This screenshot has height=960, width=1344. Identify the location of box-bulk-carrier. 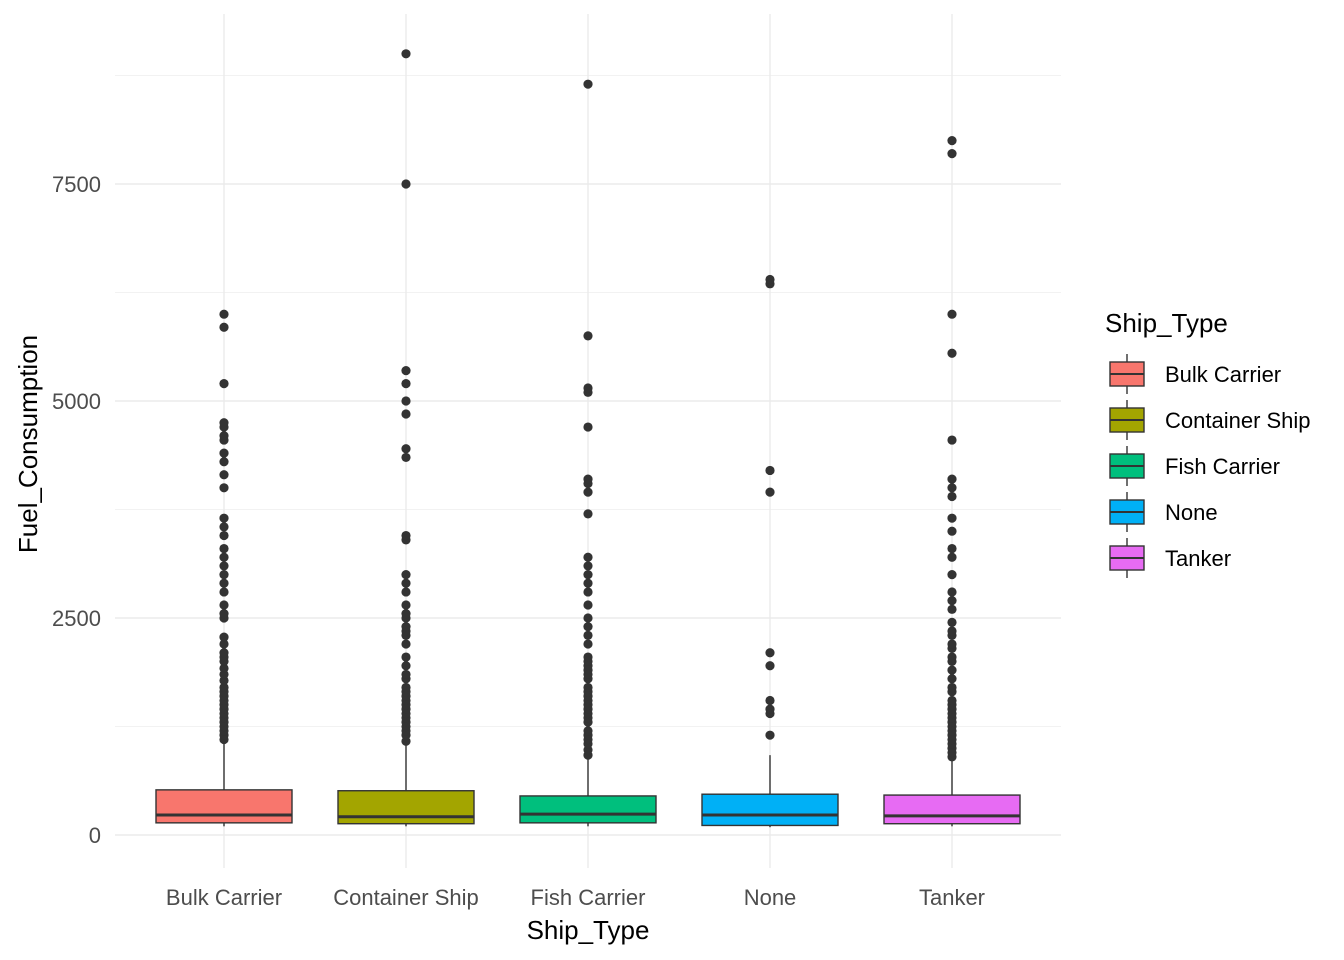
(224, 568).